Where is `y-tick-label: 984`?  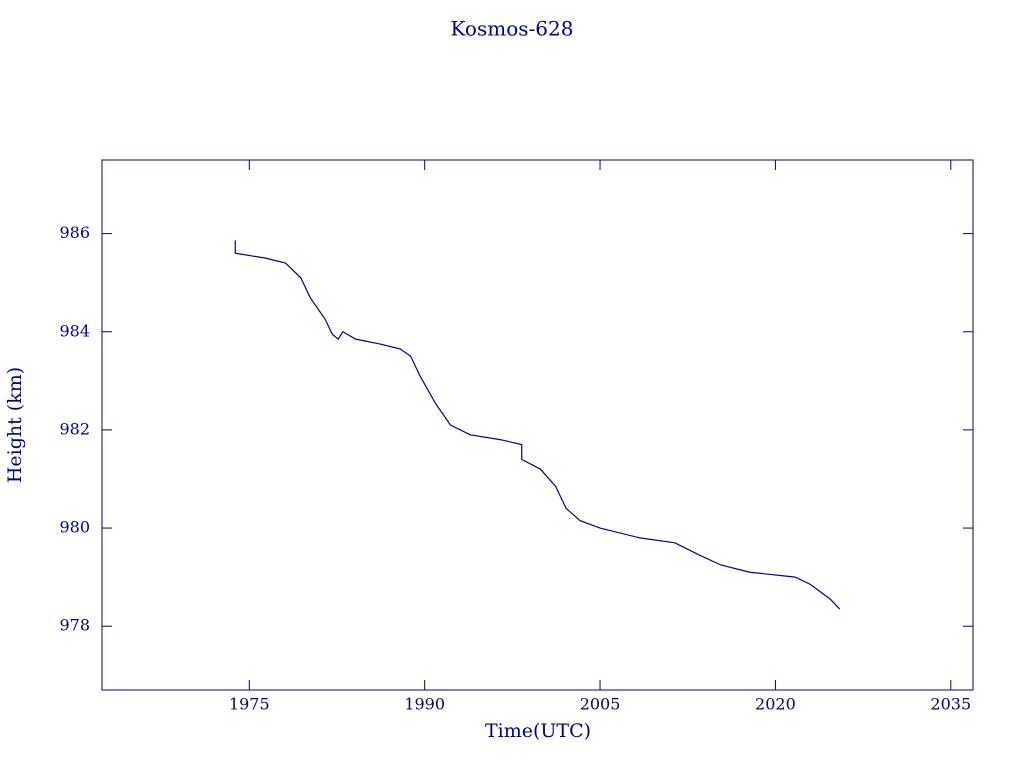
y-tick-label: 984 is located at coordinates (74, 330).